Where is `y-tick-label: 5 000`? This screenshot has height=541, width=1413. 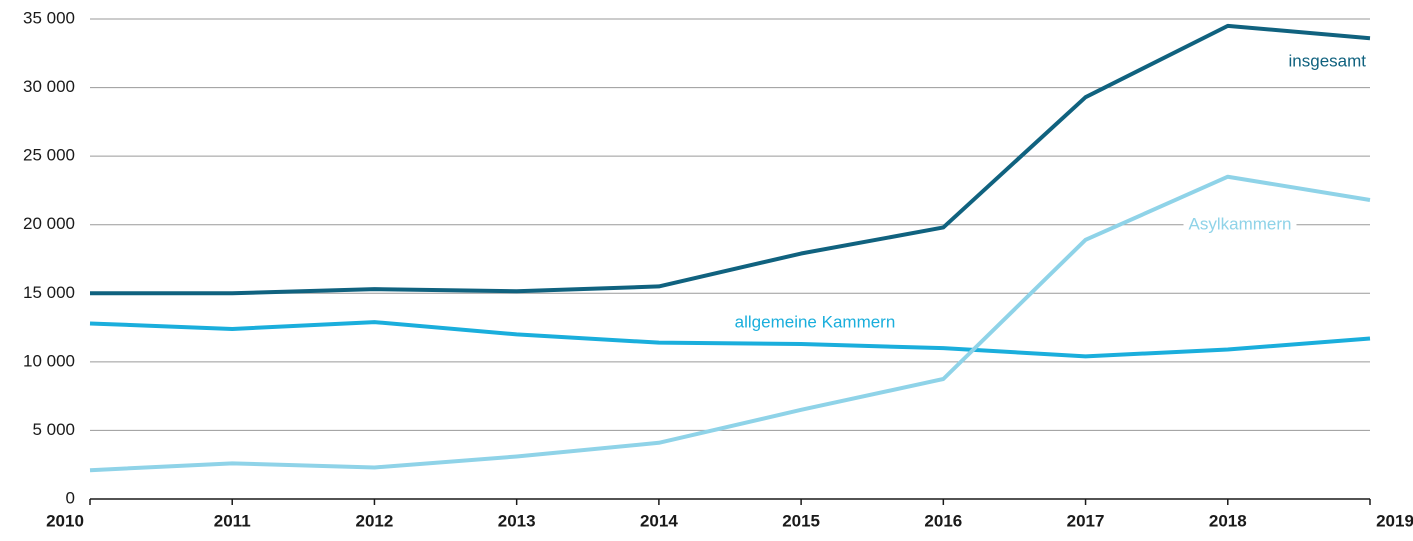
y-tick-label: 5 000 is located at coordinates (53, 429).